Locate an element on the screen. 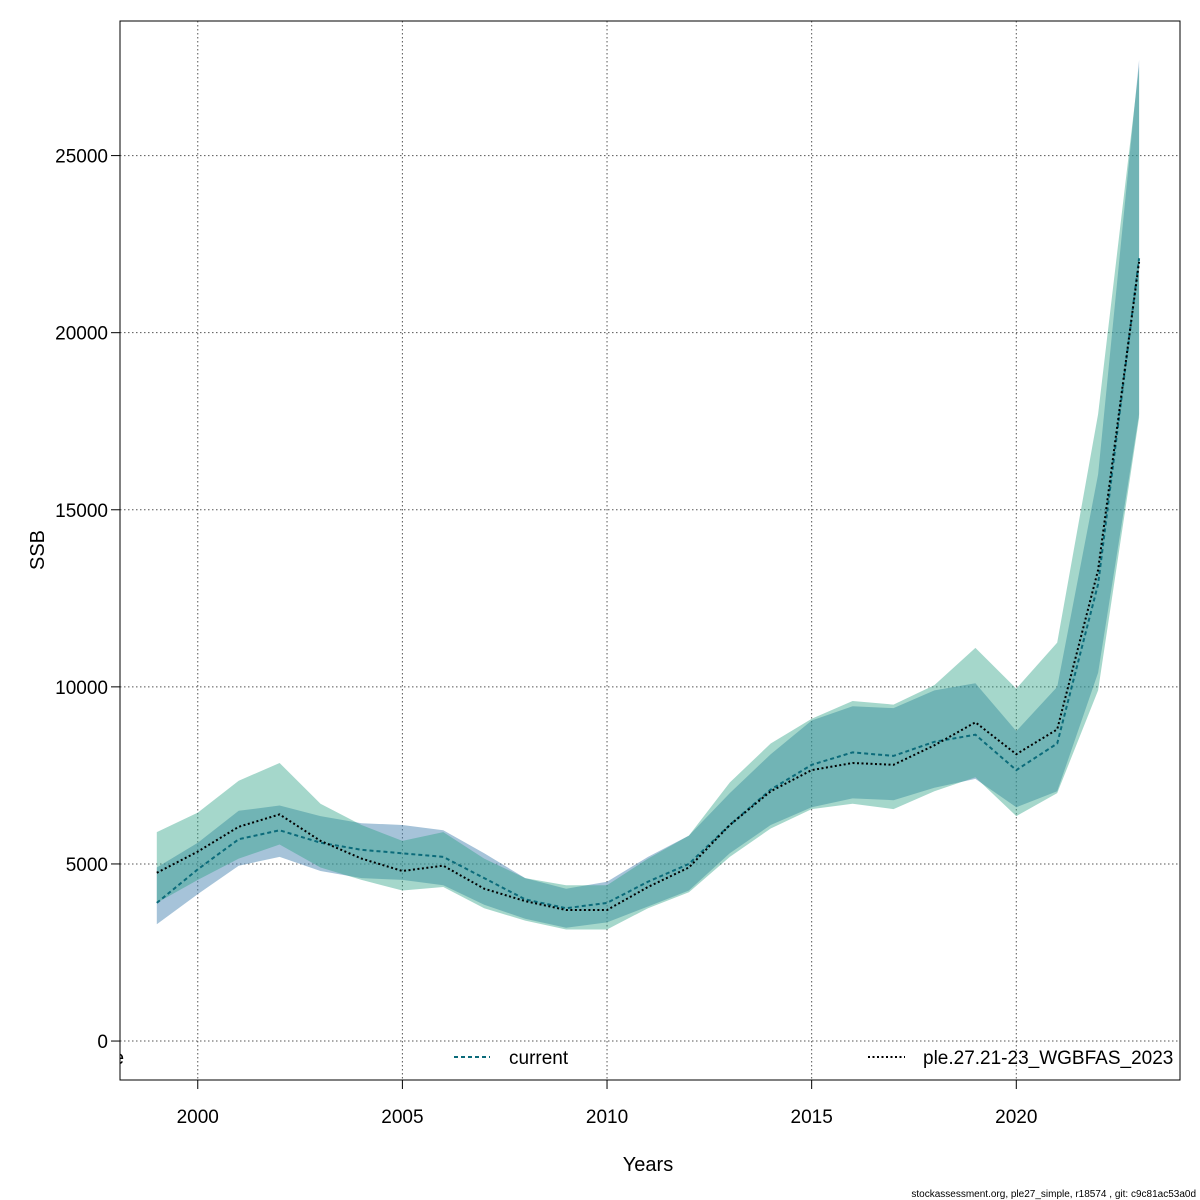 This screenshot has width=1200, height=1200. y-tick-label-1: 5000 is located at coordinates (87, 865).